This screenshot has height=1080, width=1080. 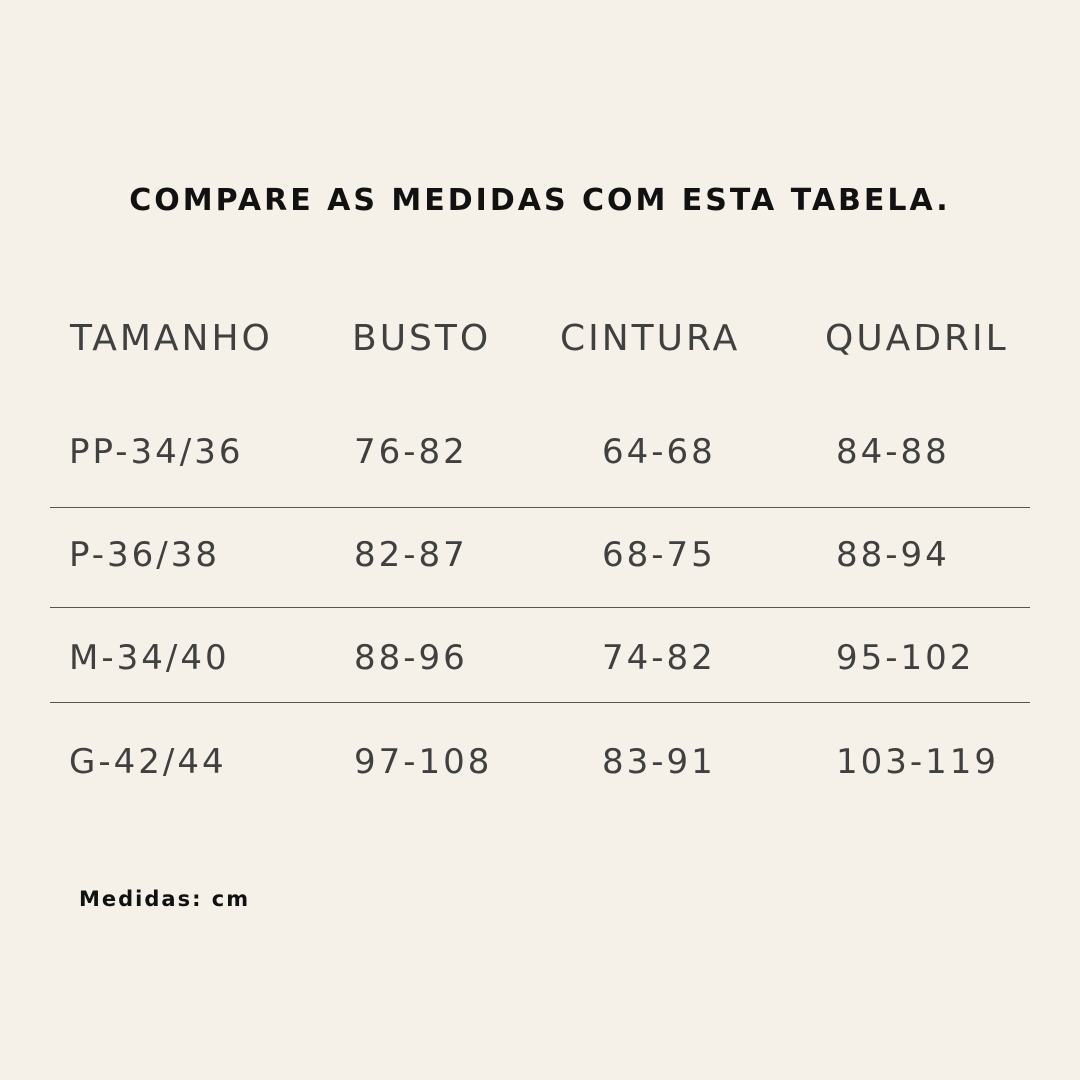 I want to click on cell-cintura: 83-91, so click(x=659, y=762).